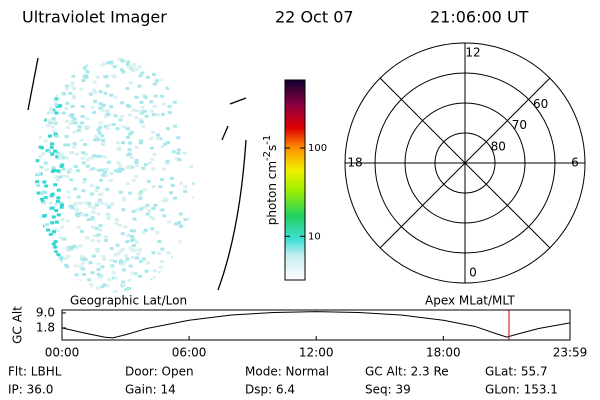  Describe the element at coordinates (388, 390) in the screenshot. I see `info-field: Seq: 39` at that location.